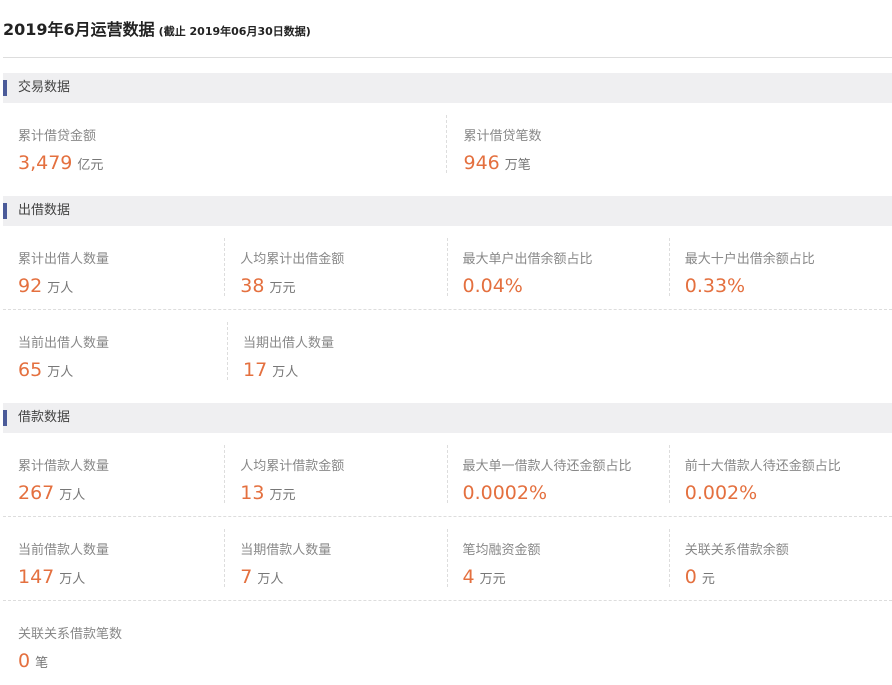  What do you see at coordinates (343, 493) in the screenshot?
I see `stat-value: 13 万元` at bounding box center [343, 493].